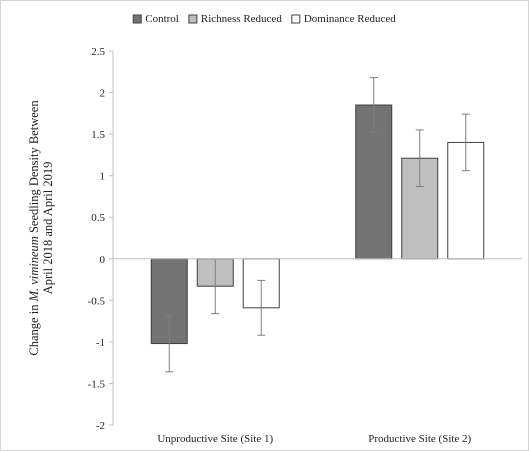  Describe the element at coordinates (350, 19) in the screenshot. I see `legend-label: Dominance Reduced` at that location.